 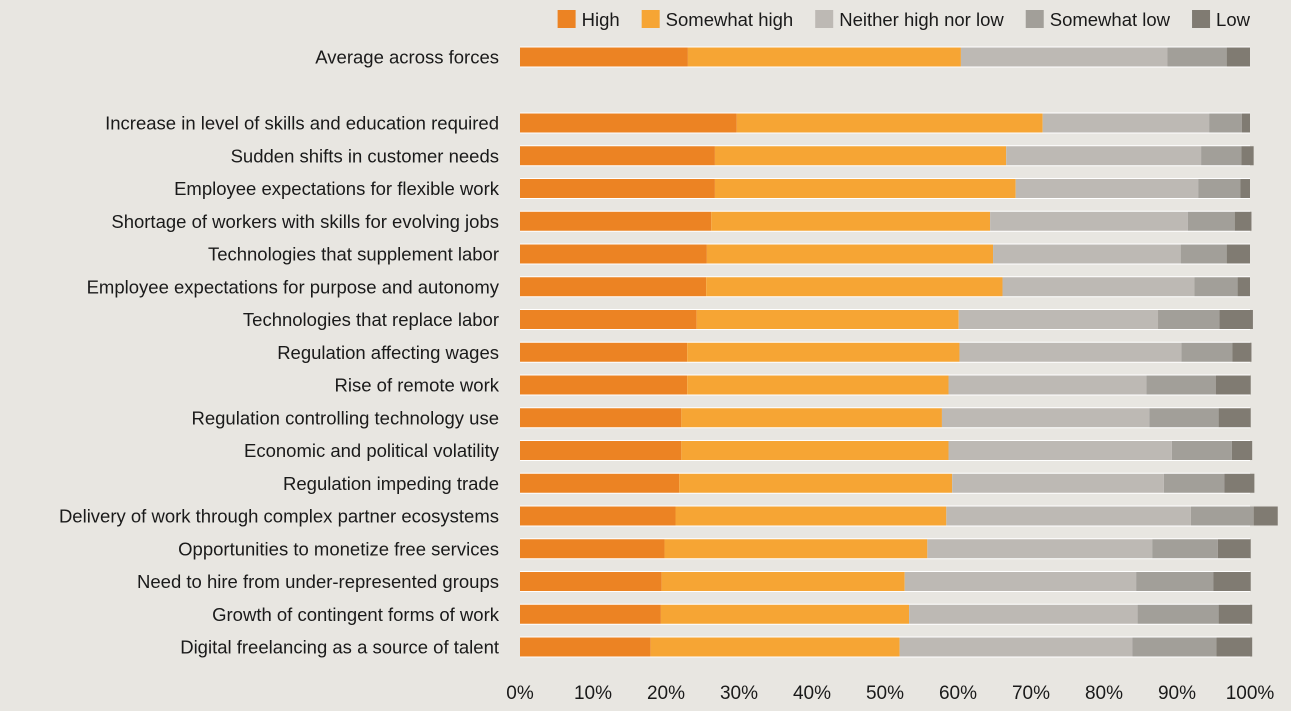 What do you see at coordinates (1250, 693) in the screenshot?
I see `x-tick-label: 100%` at bounding box center [1250, 693].